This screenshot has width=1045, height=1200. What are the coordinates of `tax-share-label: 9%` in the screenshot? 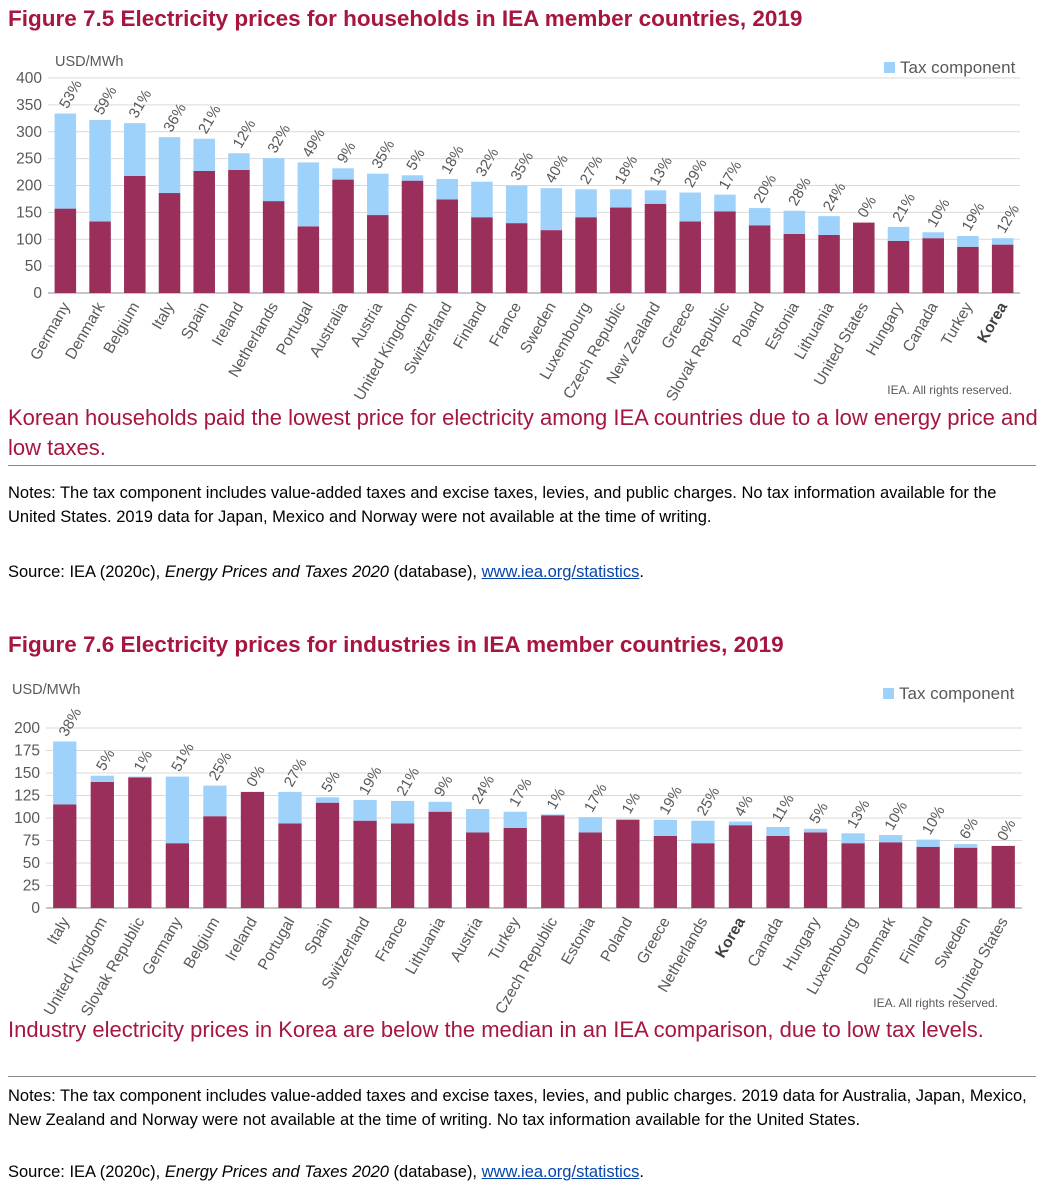 It's located at (347, 152).